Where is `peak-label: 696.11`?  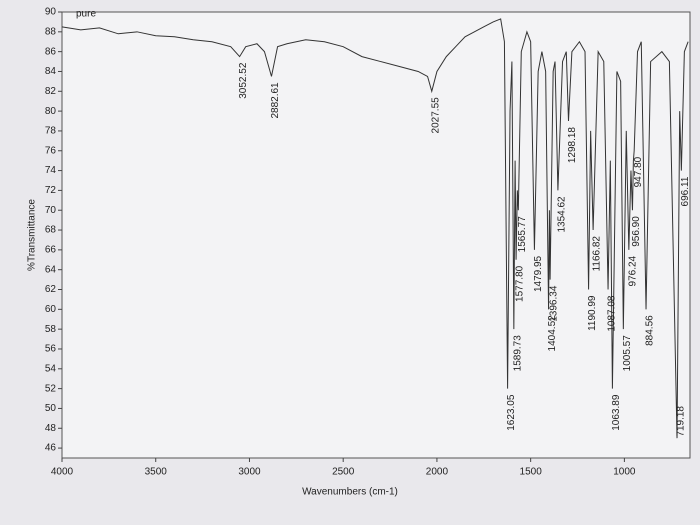
peak-label: 696.11 is located at coordinates (685, 191).